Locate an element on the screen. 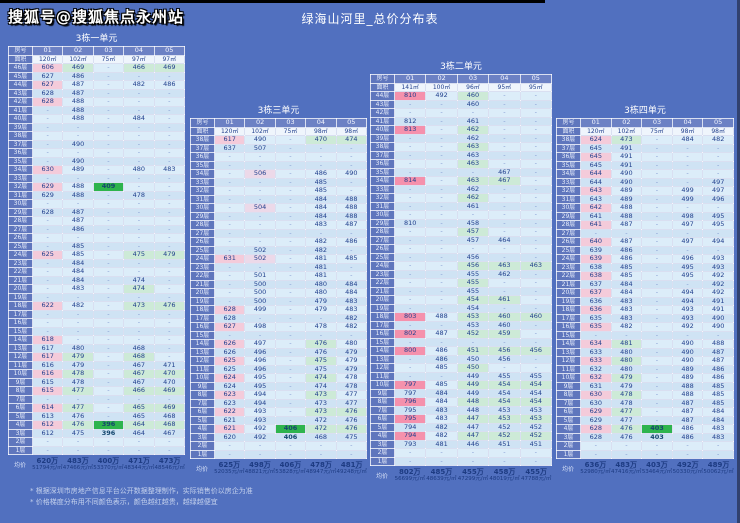 The height and width of the screenshot is (523, 740). floor-row: 8层 615 477-466 469 is located at coordinates (97, 391).